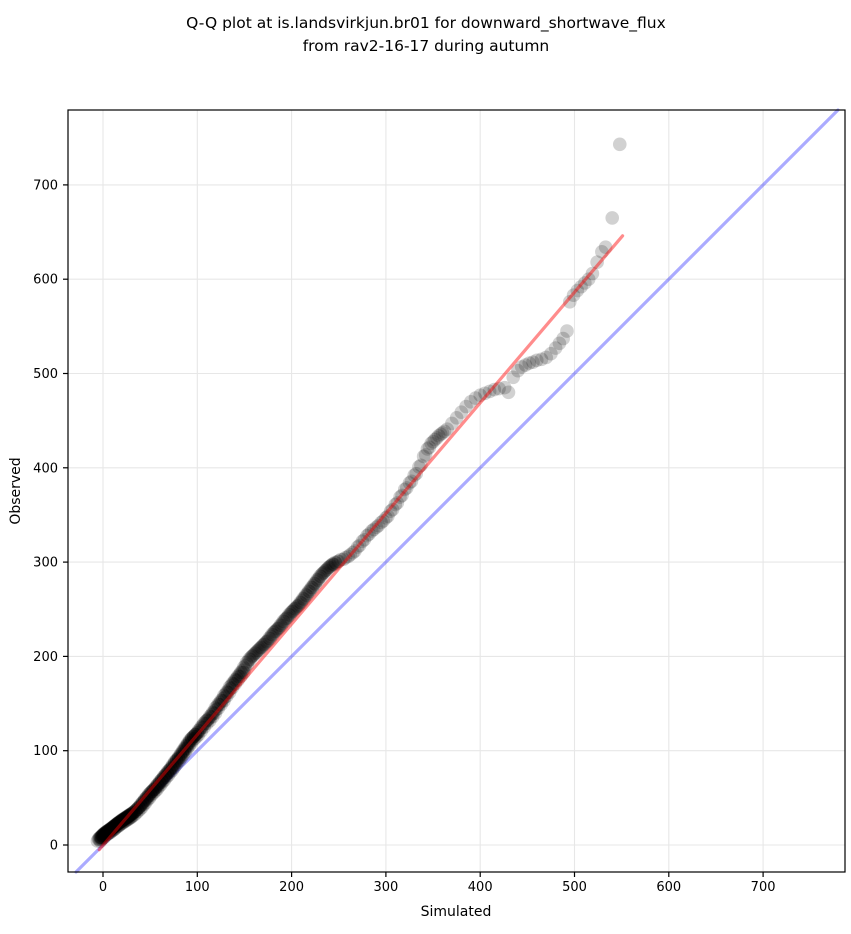 Image resolution: width=851 pixels, height=934 pixels. Describe the element at coordinates (763, 887) in the screenshot. I see `x-tick-label: 700` at that location.